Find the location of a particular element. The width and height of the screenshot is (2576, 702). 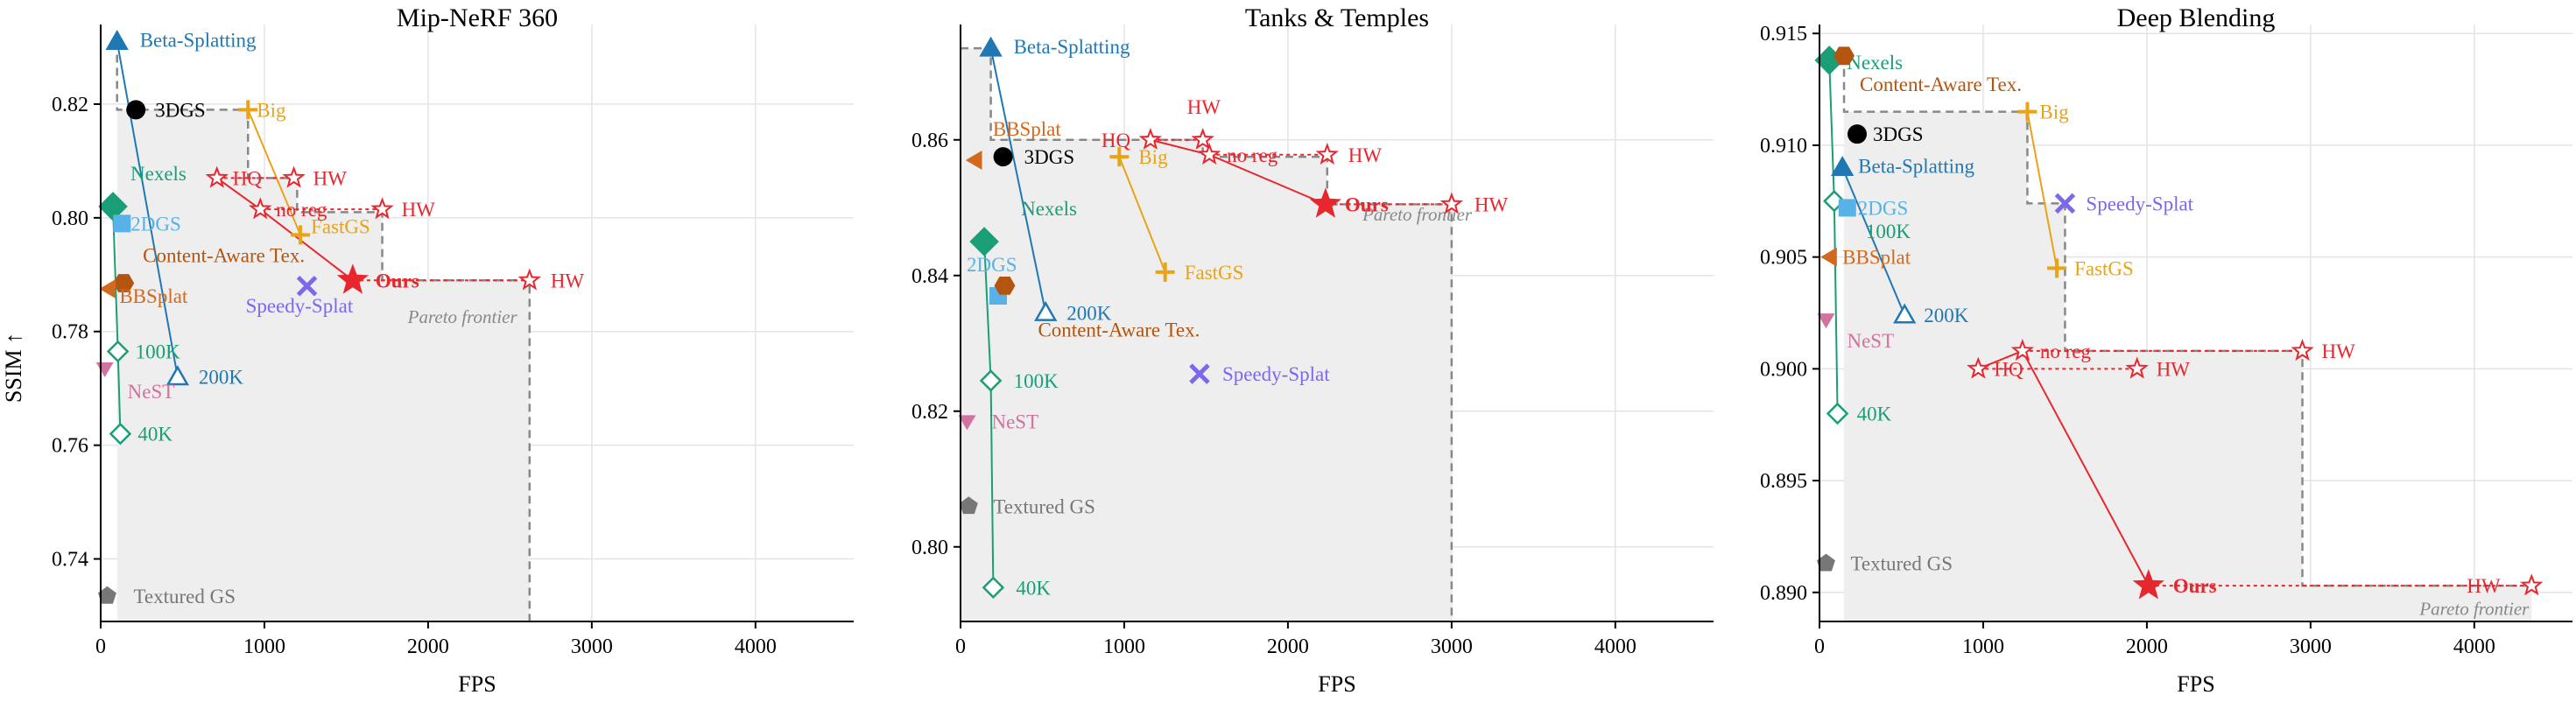

y-tick-label: 0.80 is located at coordinates (929, 548).